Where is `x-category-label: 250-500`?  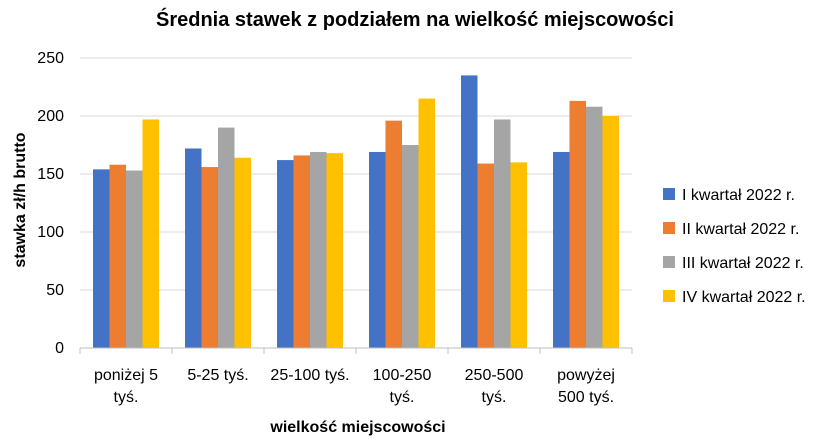
x-category-label: 250-500 is located at coordinates (494, 375).